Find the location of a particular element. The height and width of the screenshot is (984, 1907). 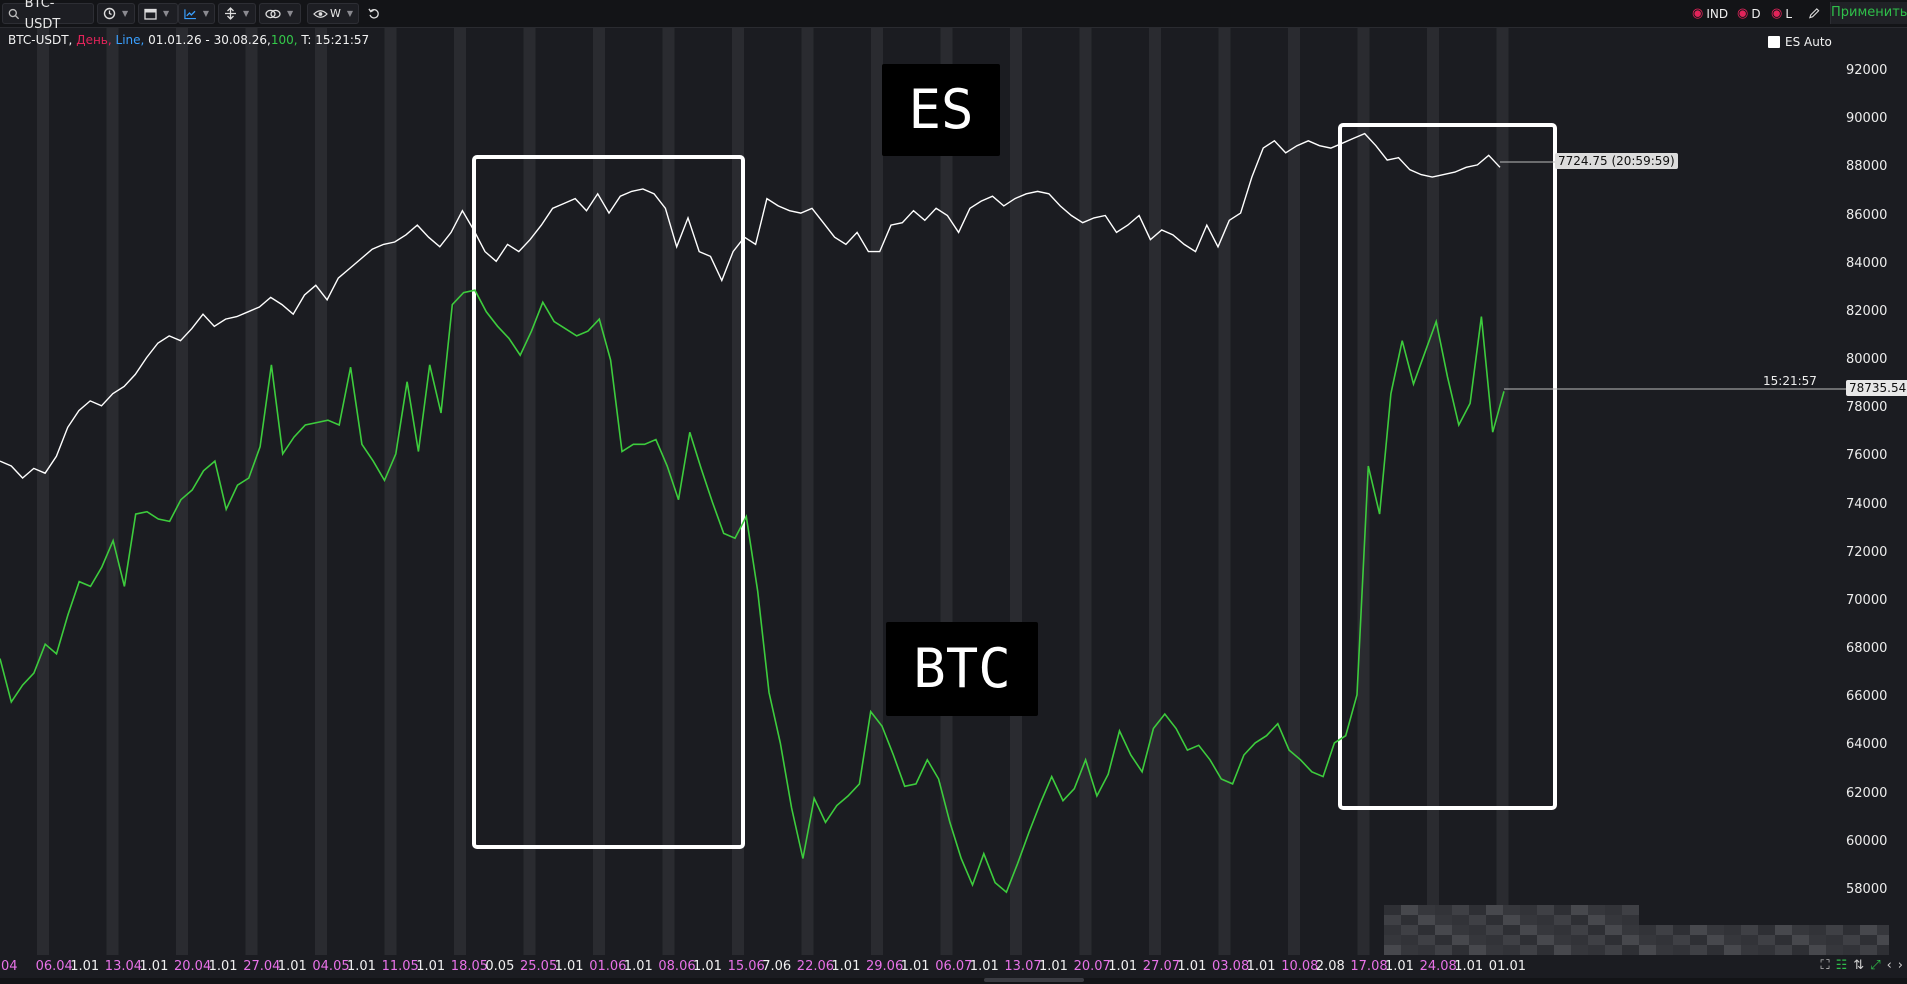

price-axis-tick: 60000 is located at coordinates (1867, 841).